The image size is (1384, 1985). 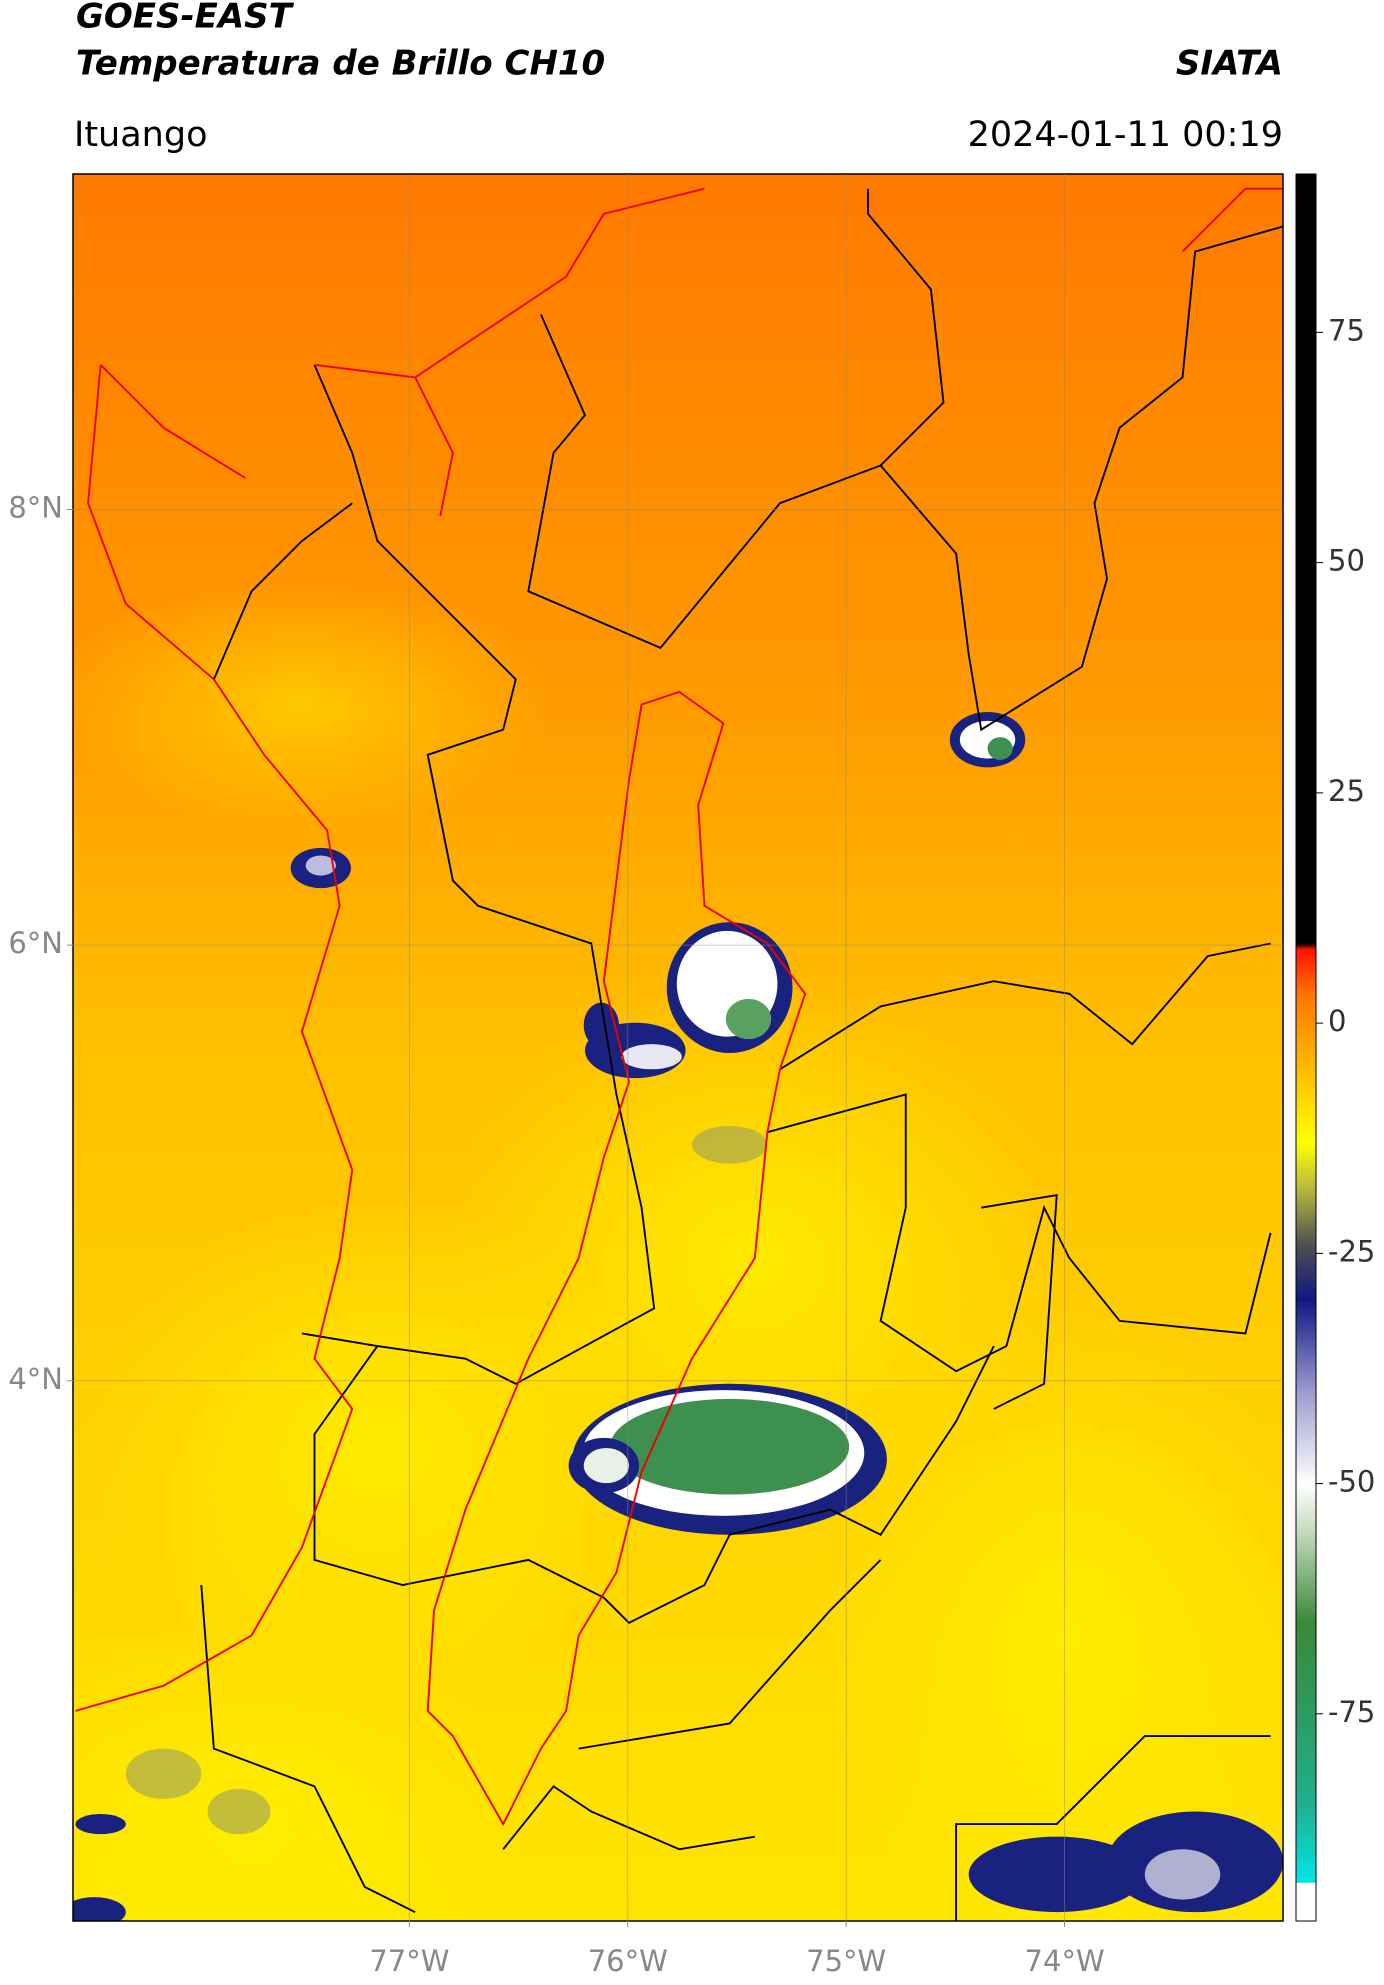 I want to click on colorbar-tick-label: 25, so click(x=1346, y=791).